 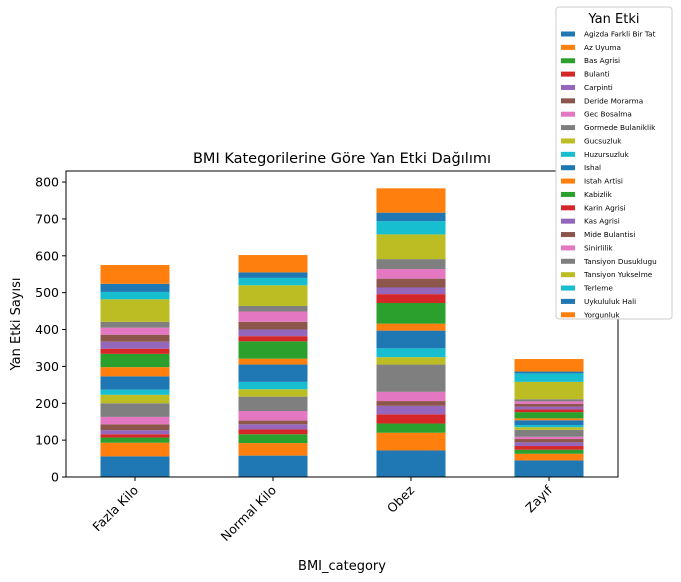 What do you see at coordinates (47, 440) in the screenshot?
I see `y-tick-label: 100` at bounding box center [47, 440].